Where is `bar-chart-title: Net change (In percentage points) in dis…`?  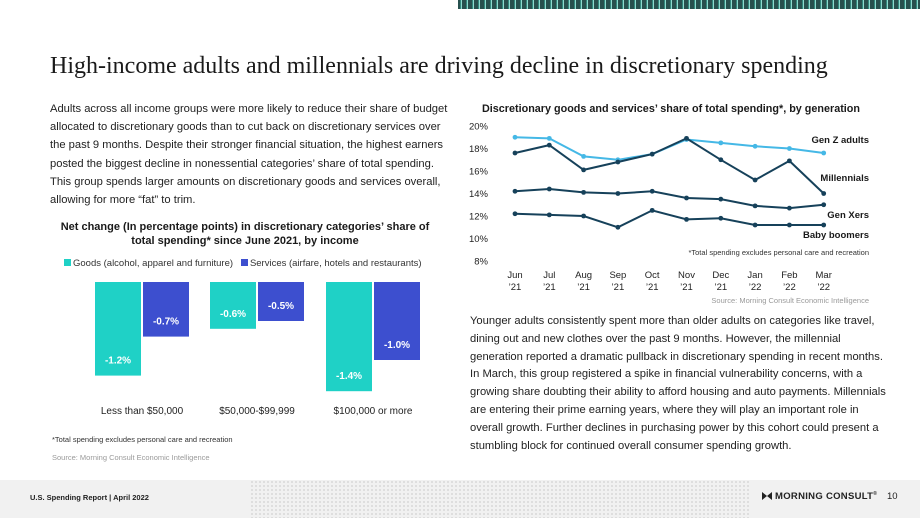
bar-chart-title: Net change (In percentage points) in dis… is located at coordinates (245, 234).